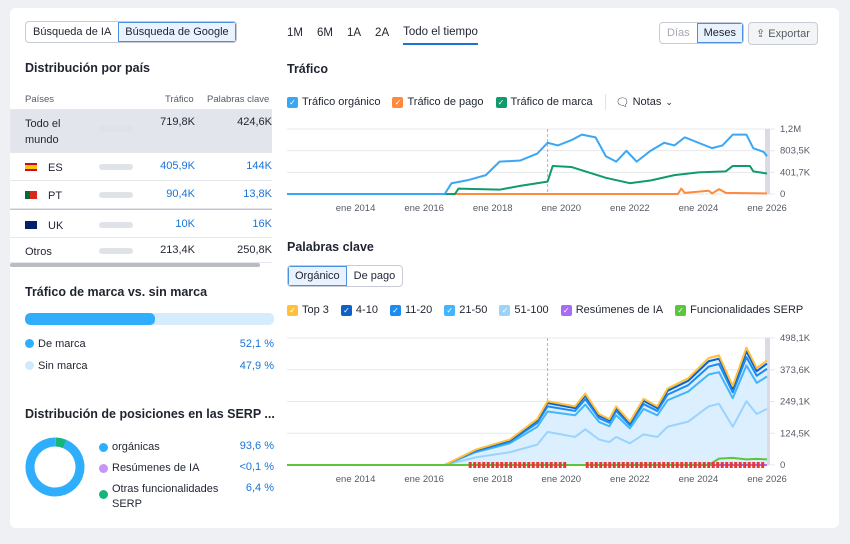  What do you see at coordinates (440, 35) in the screenshot?
I see `period-tab: Todo el tiempo` at bounding box center [440, 35].